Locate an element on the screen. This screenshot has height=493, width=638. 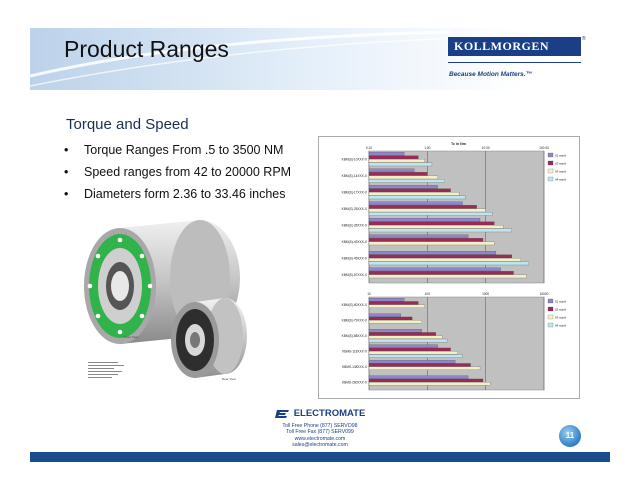
page-title: Product Ranges is located at coordinates (146, 49).